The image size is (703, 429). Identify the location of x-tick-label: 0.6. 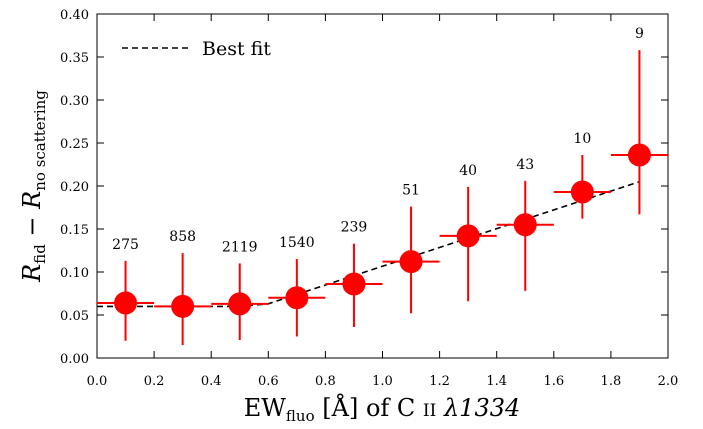
(268, 381).